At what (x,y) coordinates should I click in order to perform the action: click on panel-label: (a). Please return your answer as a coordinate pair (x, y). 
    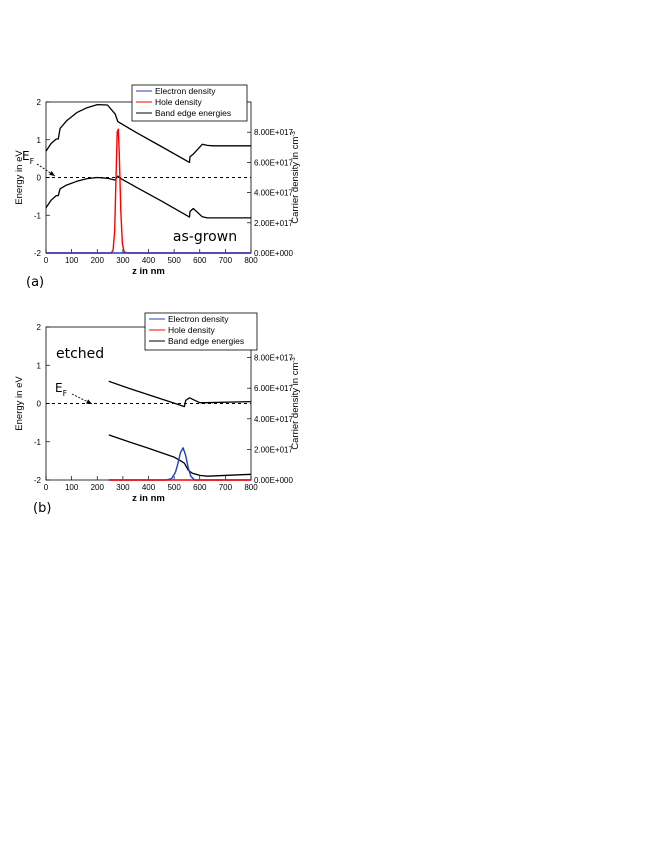
    Looking at the image, I should click on (35, 282).